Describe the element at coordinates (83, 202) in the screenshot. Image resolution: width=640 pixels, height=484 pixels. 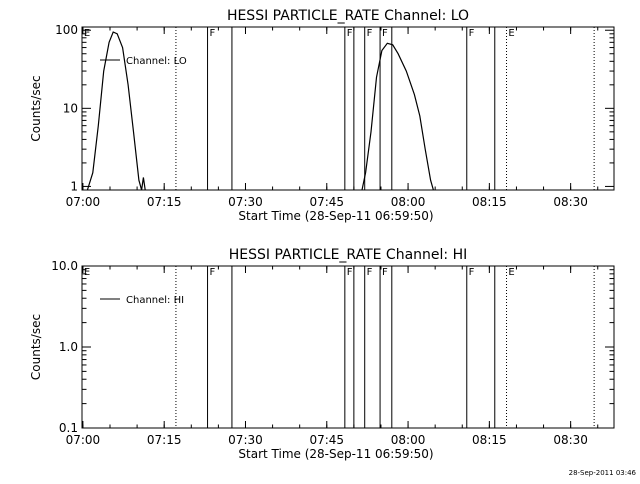
I see `panel-1-x-tick-label: 07:00` at that location.